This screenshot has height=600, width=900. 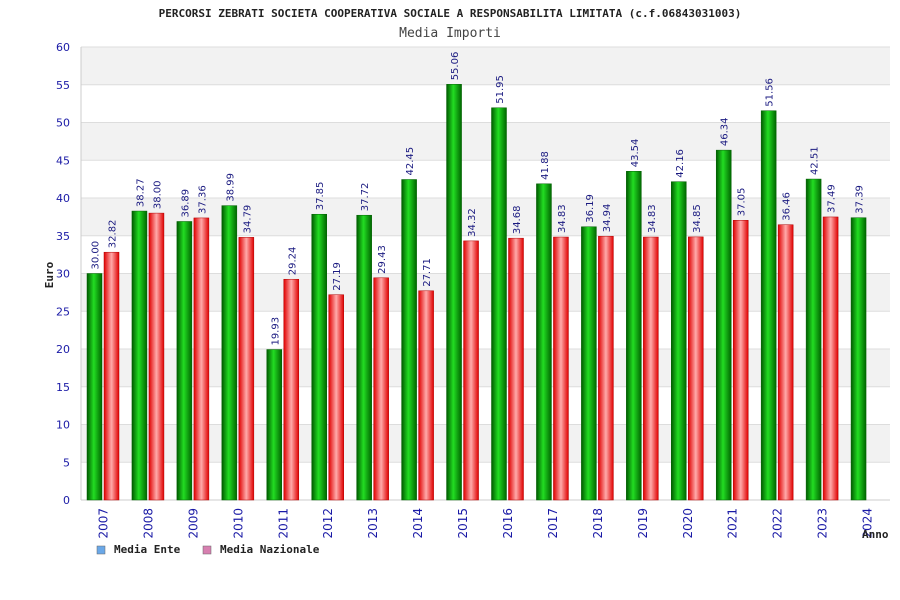 I want to click on y-tick-label: 45, so click(x=63, y=160).